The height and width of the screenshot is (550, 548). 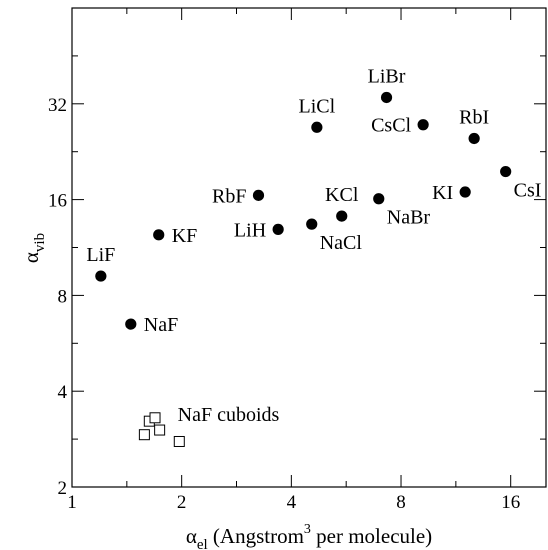 I want to click on y-tick-label: 32, so click(x=57, y=105).